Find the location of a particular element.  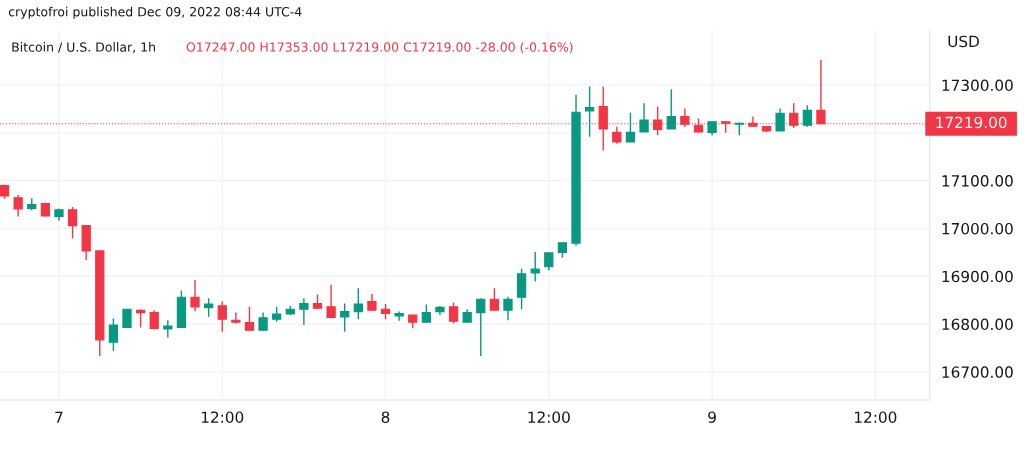

y-tick-label: 16900.00 is located at coordinates (977, 276).